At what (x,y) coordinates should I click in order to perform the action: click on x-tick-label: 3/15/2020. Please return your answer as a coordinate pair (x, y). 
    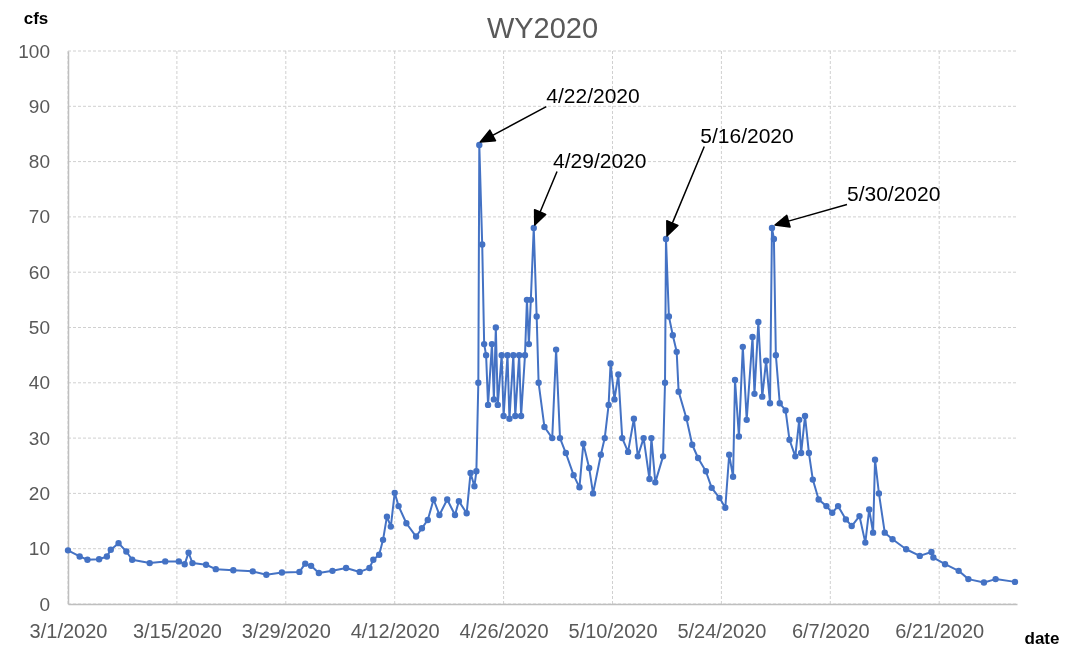
    Looking at the image, I should click on (177, 631).